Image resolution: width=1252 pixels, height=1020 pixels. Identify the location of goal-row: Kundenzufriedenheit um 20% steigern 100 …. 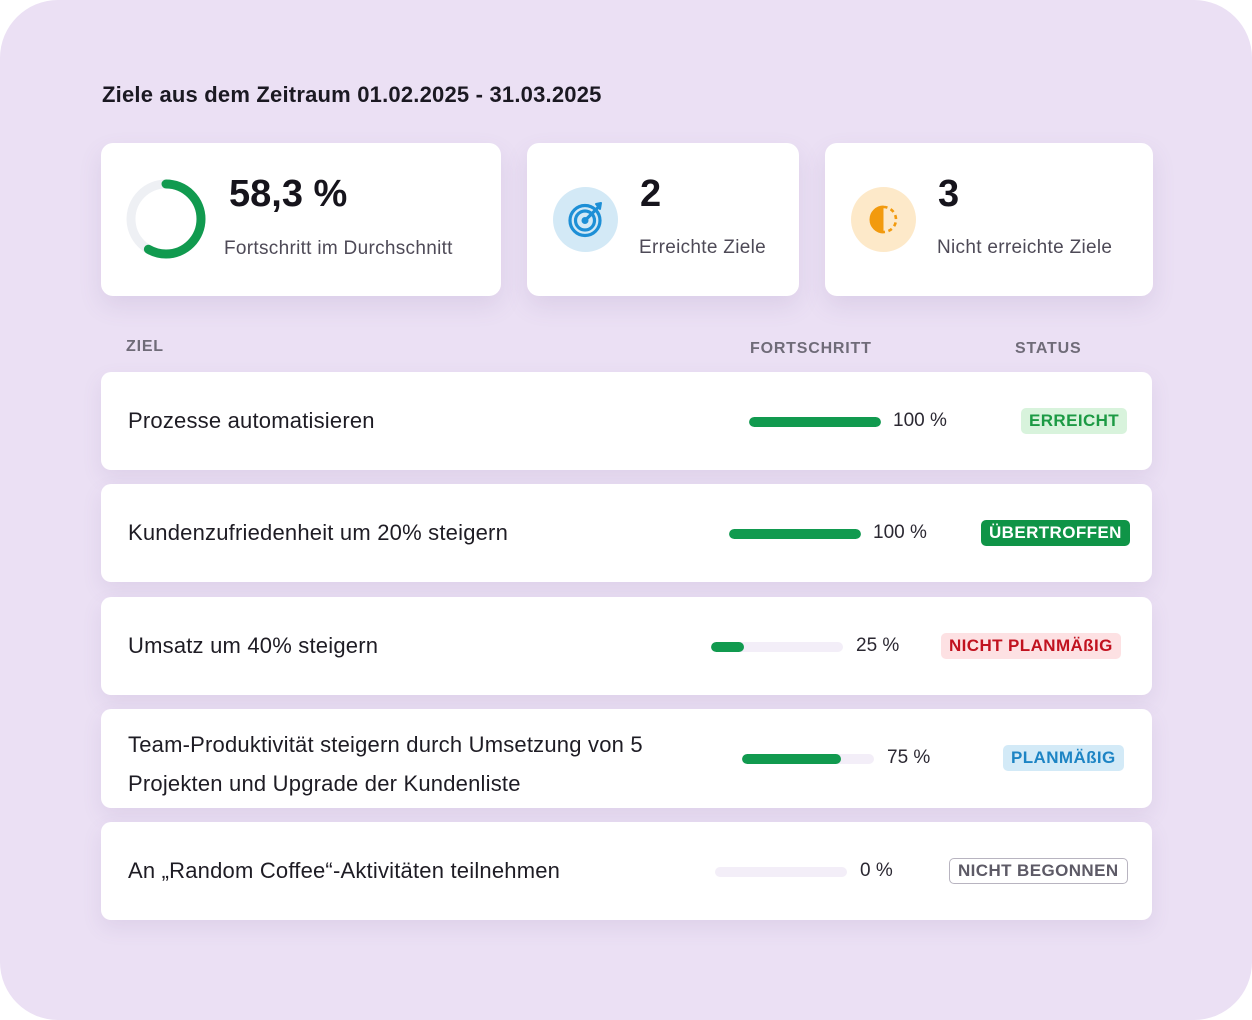
(626, 533).